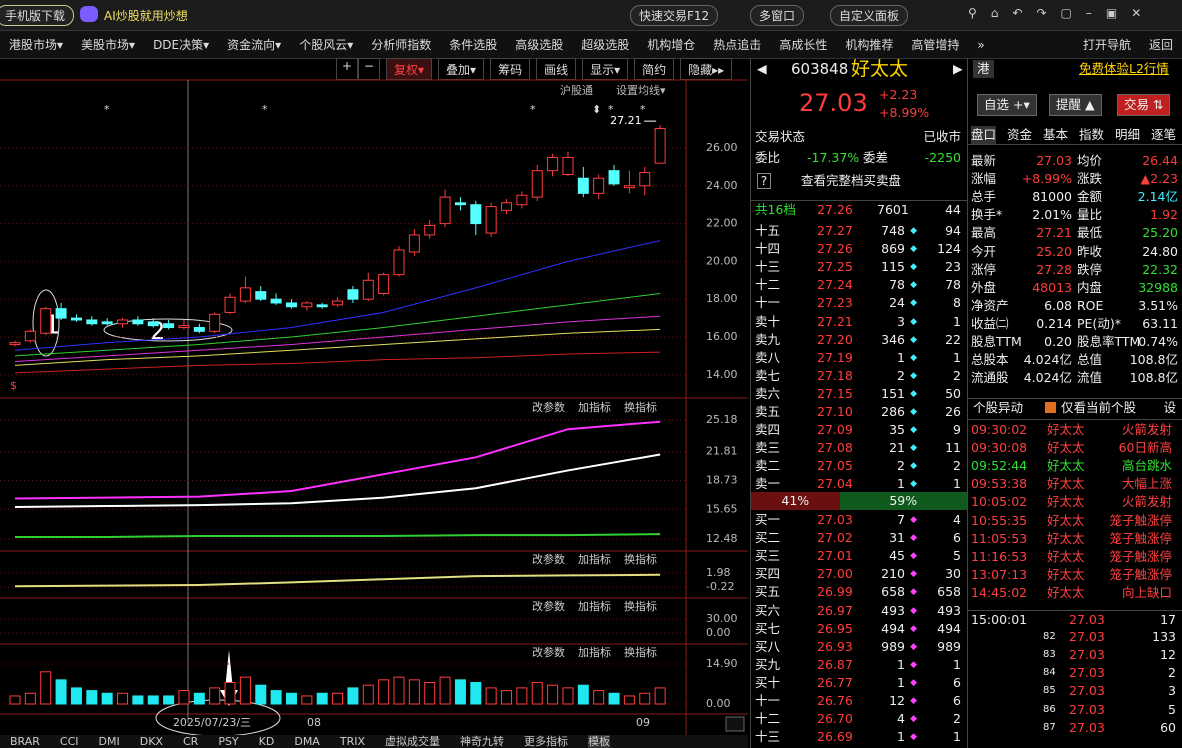 This screenshot has height=748, width=1182. Describe the element at coordinates (803, 45) in the screenshot. I see `menu-item: 高成长性` at that location.